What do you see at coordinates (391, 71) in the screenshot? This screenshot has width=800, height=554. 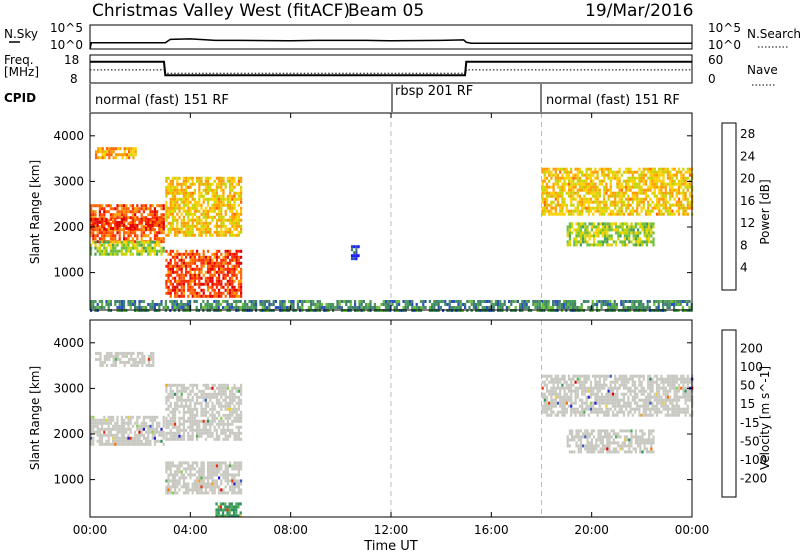 I see `nave-series-line` at bounding box center [391, 71].